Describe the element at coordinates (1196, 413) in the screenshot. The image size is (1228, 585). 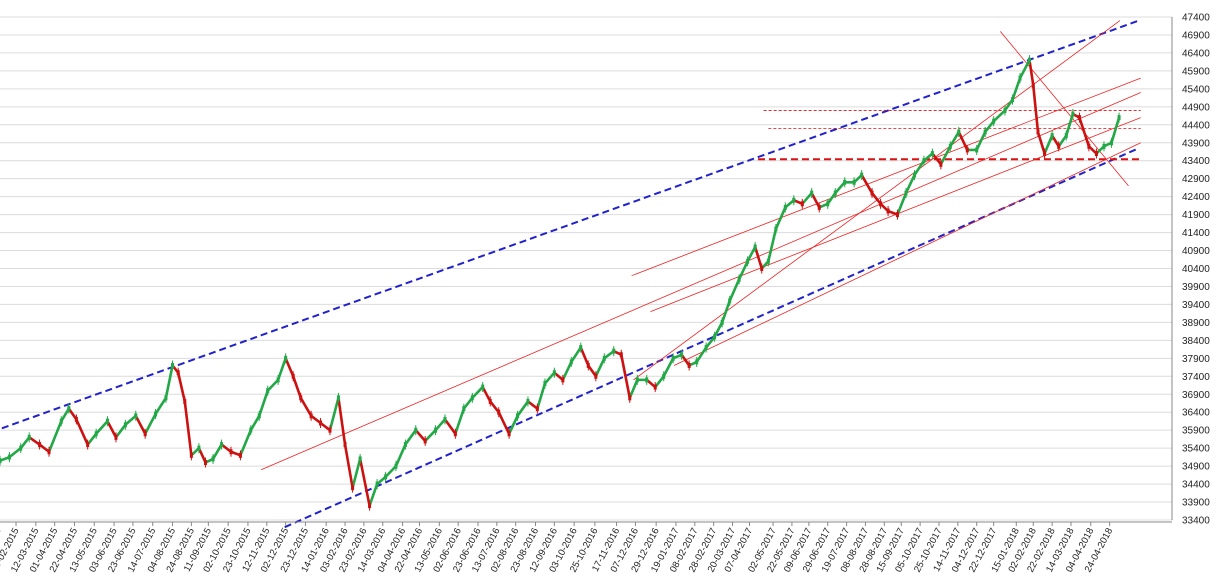
I see `y-tick-label: 36400` at that location.